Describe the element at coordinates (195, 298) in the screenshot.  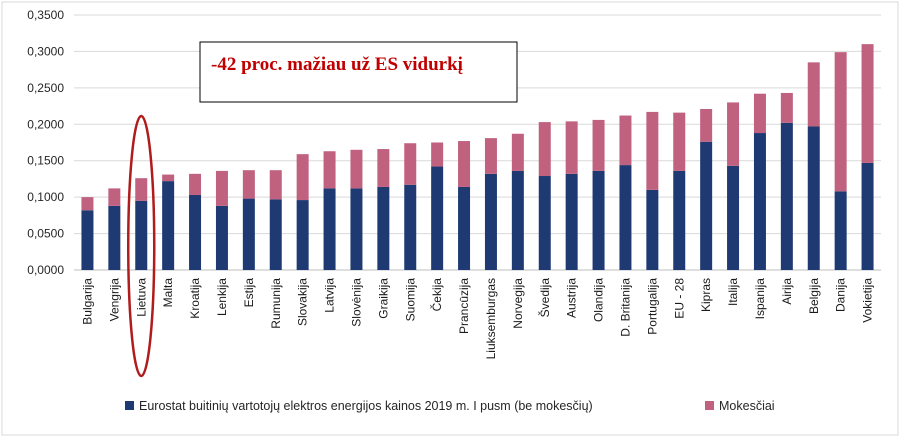
I see `x-tick-label-kroatija: Kroatija` at that location.